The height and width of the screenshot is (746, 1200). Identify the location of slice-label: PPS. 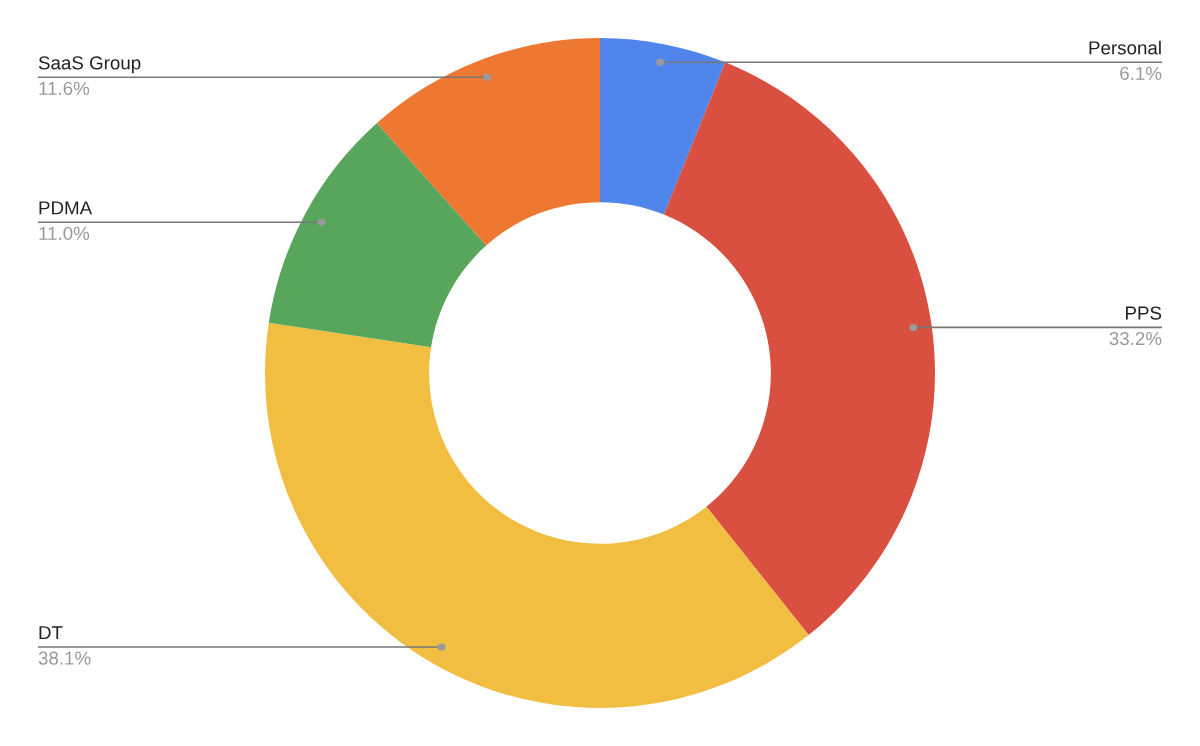
(1144, 313).